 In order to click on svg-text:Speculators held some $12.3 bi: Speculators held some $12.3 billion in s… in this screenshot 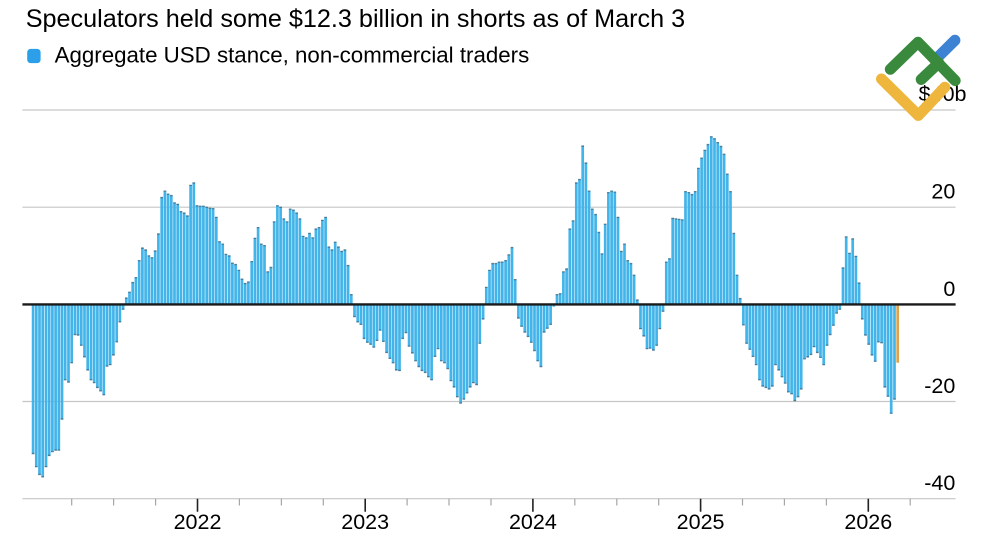, I will do `click(355, 19)`.